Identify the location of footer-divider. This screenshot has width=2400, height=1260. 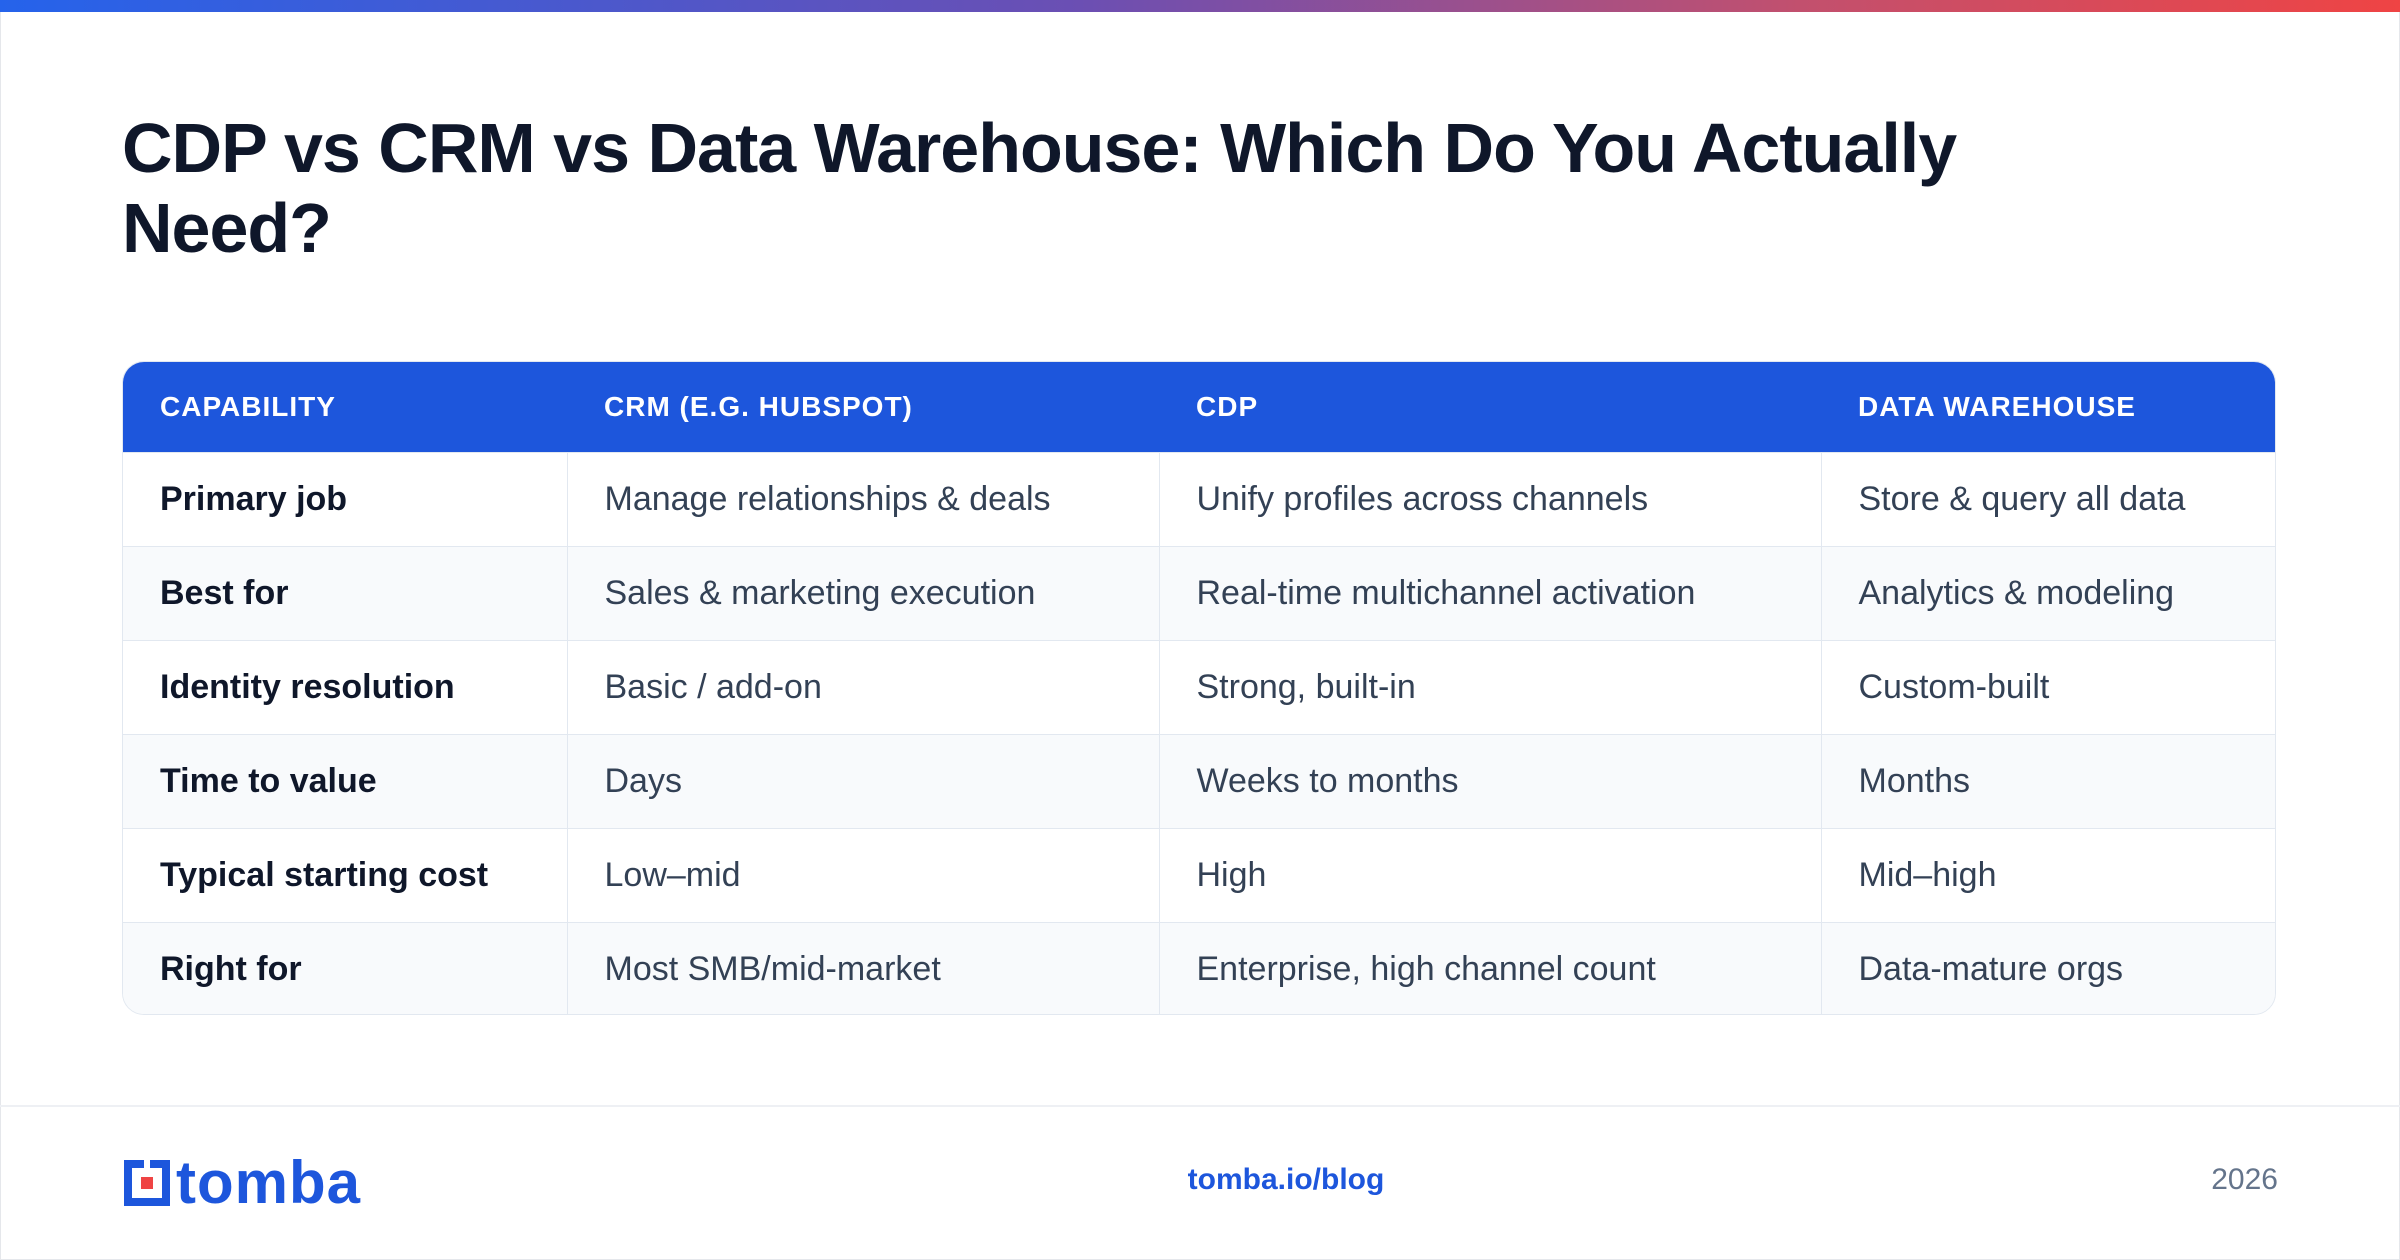
(1200, 1106).